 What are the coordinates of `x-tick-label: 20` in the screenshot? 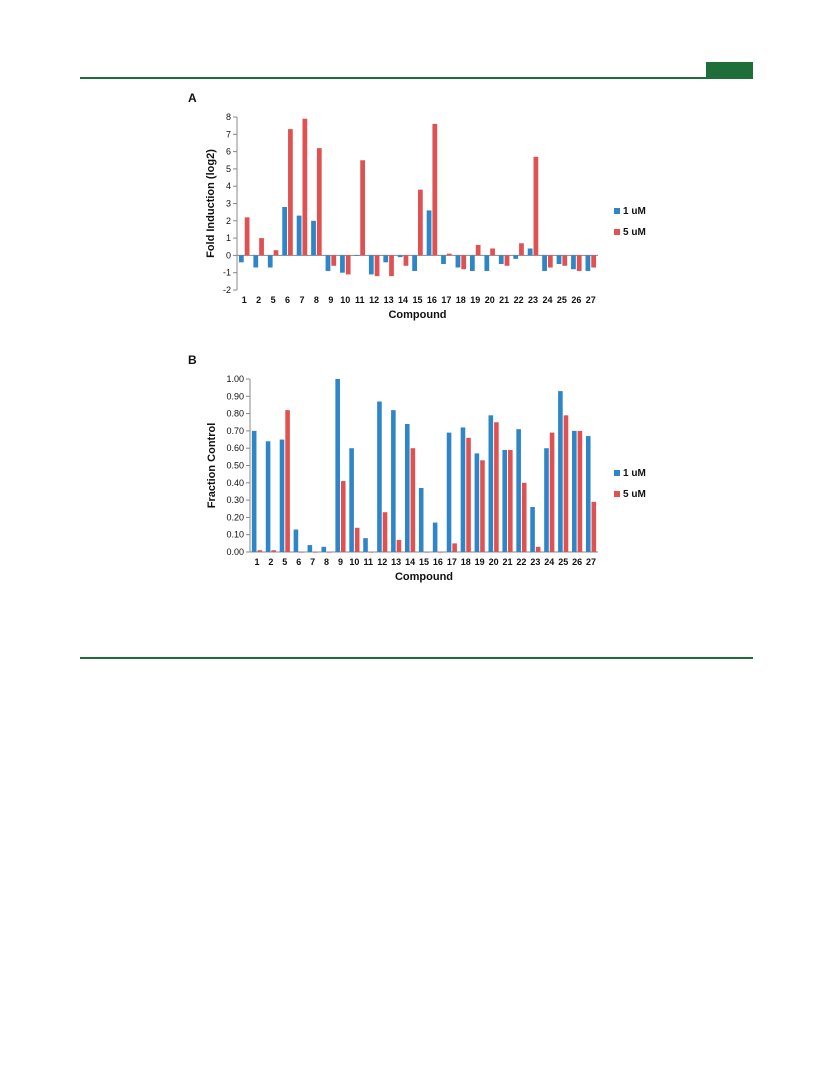 It's located at (494, 562).